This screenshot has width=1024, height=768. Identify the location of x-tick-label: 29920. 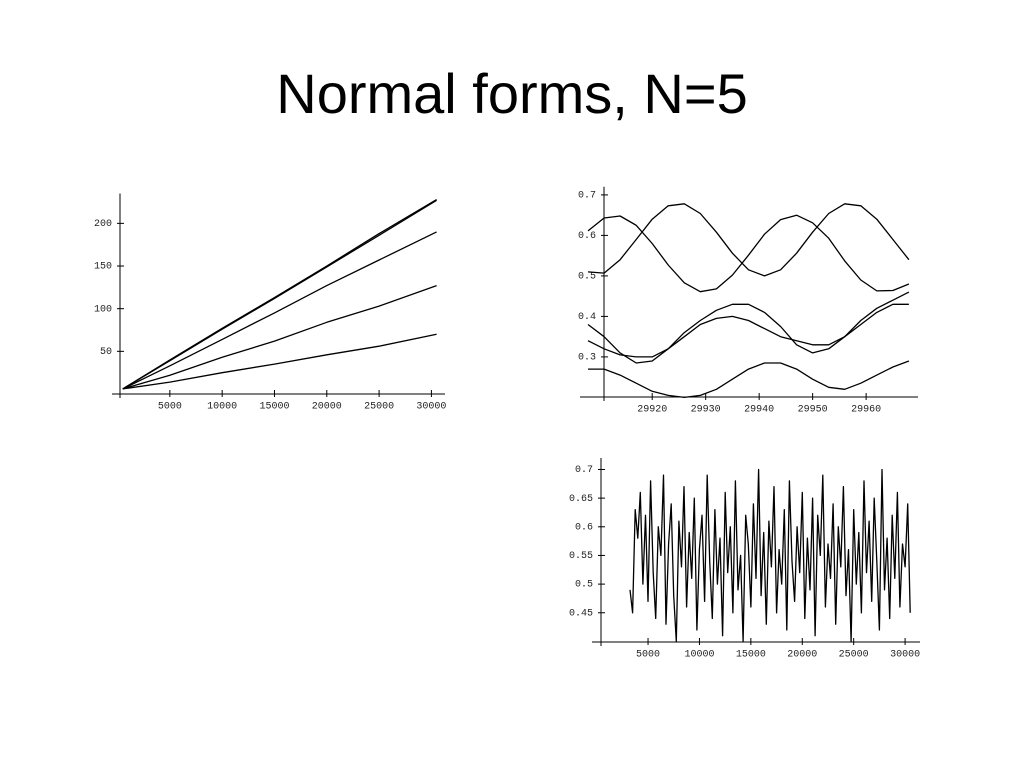
(652, 410).